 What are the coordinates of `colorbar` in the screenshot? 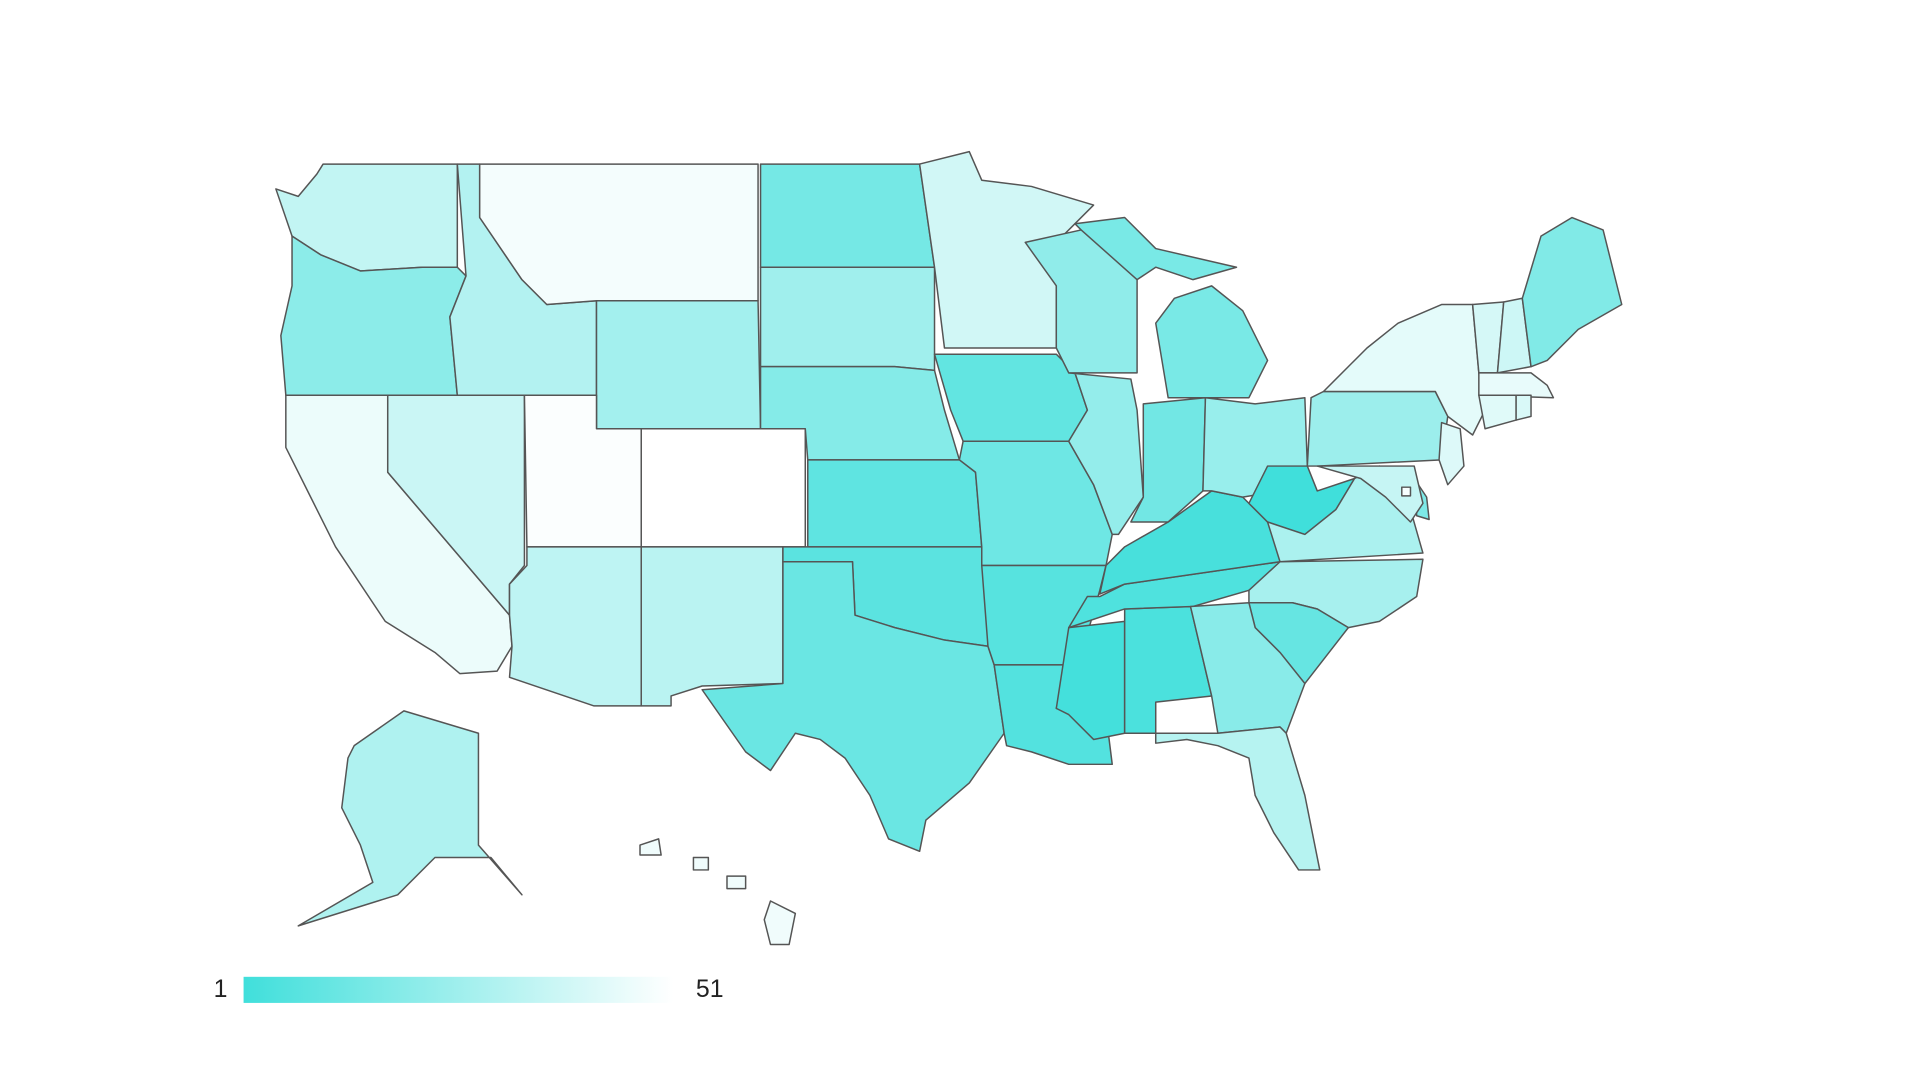 It's located at (458, 989).